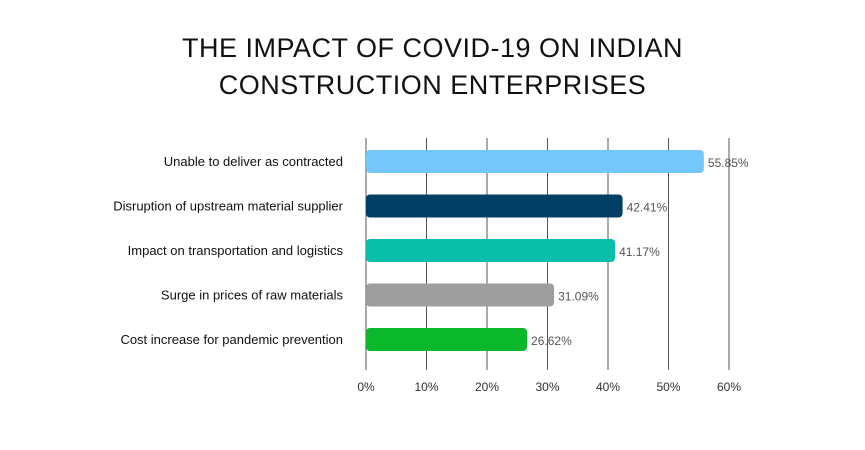  I want to click on category-label: Cost increase for pandemic prevention, so click(231, 339).